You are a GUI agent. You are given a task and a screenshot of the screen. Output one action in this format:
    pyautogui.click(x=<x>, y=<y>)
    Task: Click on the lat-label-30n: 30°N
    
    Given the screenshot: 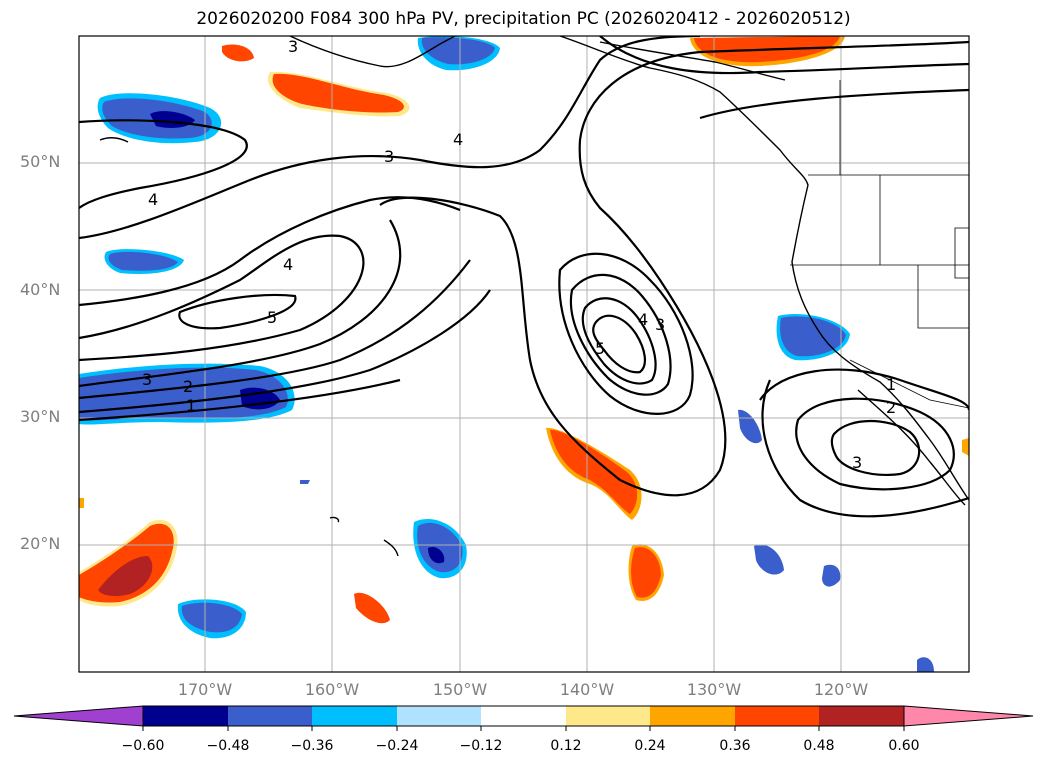 What is the action you would take?
    pyautogui.click(x=40, y=416)
    